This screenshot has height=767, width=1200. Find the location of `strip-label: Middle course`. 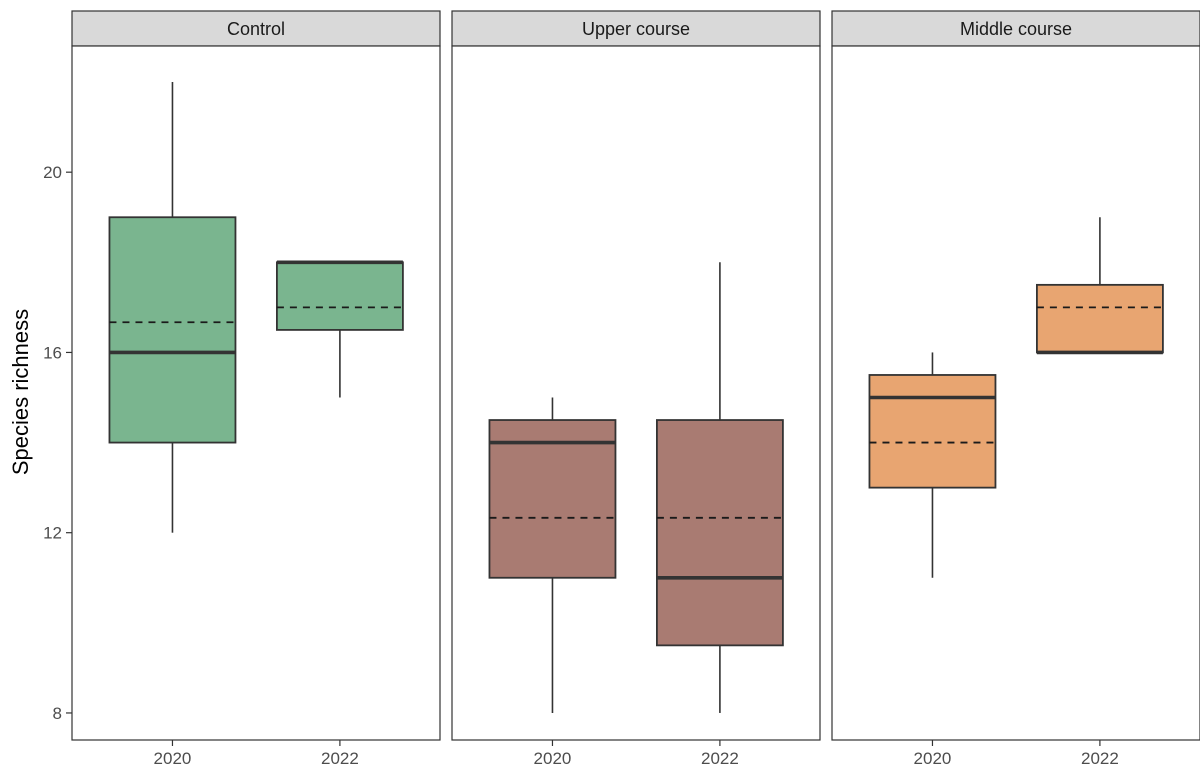

strip-label: Middle course is located at coordinates (1016, 29).